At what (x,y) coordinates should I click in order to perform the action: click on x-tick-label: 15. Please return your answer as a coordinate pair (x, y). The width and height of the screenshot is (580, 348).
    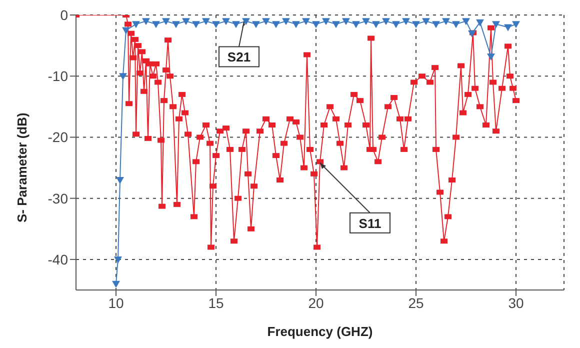
    Looking at the image, I should click on (216, 302).